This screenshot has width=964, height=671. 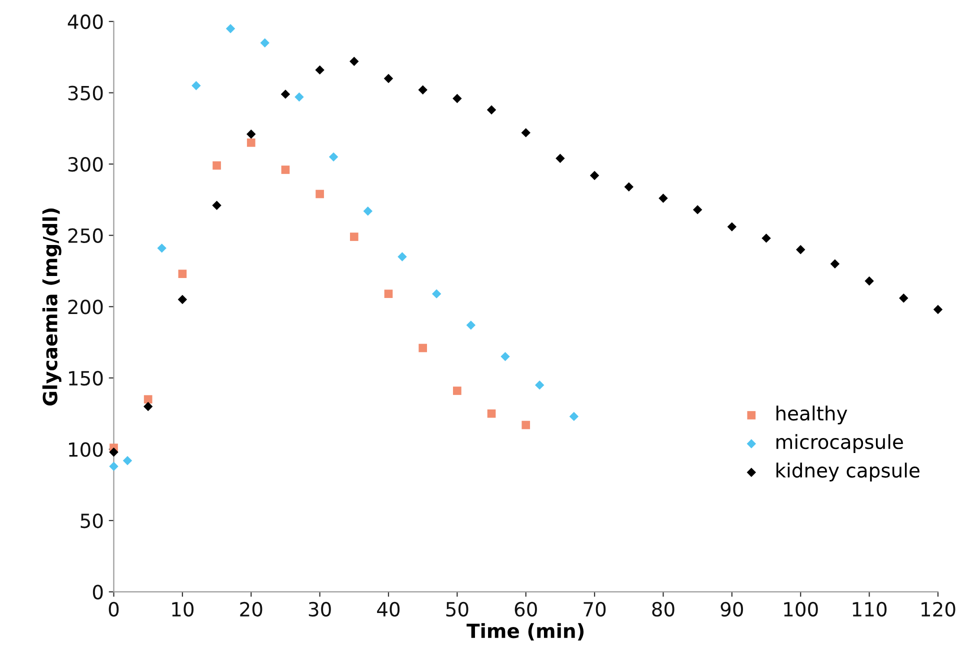 I want to click on y-tick-label: 100, so click(x=86, y=449).